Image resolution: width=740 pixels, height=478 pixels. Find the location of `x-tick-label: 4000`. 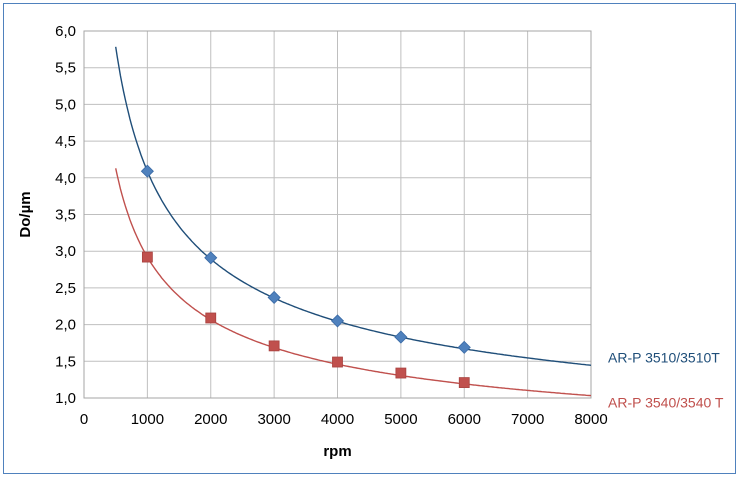

x-tick-label: 4000 is located at coordinates (337, 419).